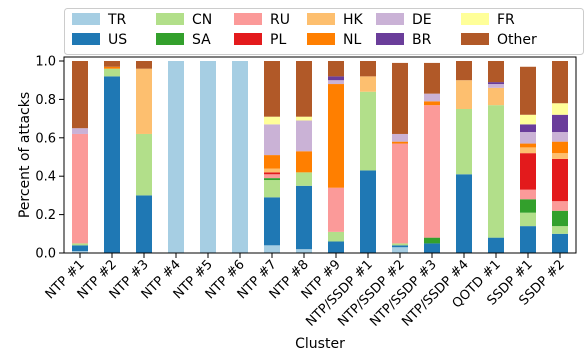 The image size is (584, 354). Describe the element at coordinates (475, 39) in the screenshot. I see `legend-swatch-other` at that location.